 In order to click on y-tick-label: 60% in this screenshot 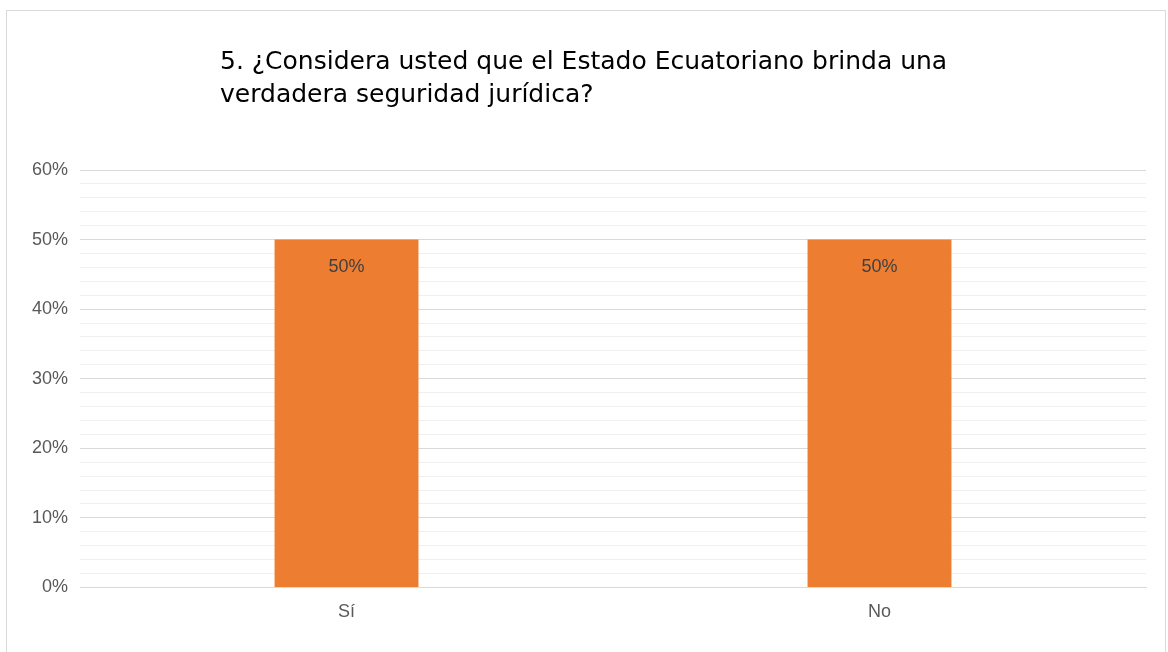, I will do `click(50, 168)`.